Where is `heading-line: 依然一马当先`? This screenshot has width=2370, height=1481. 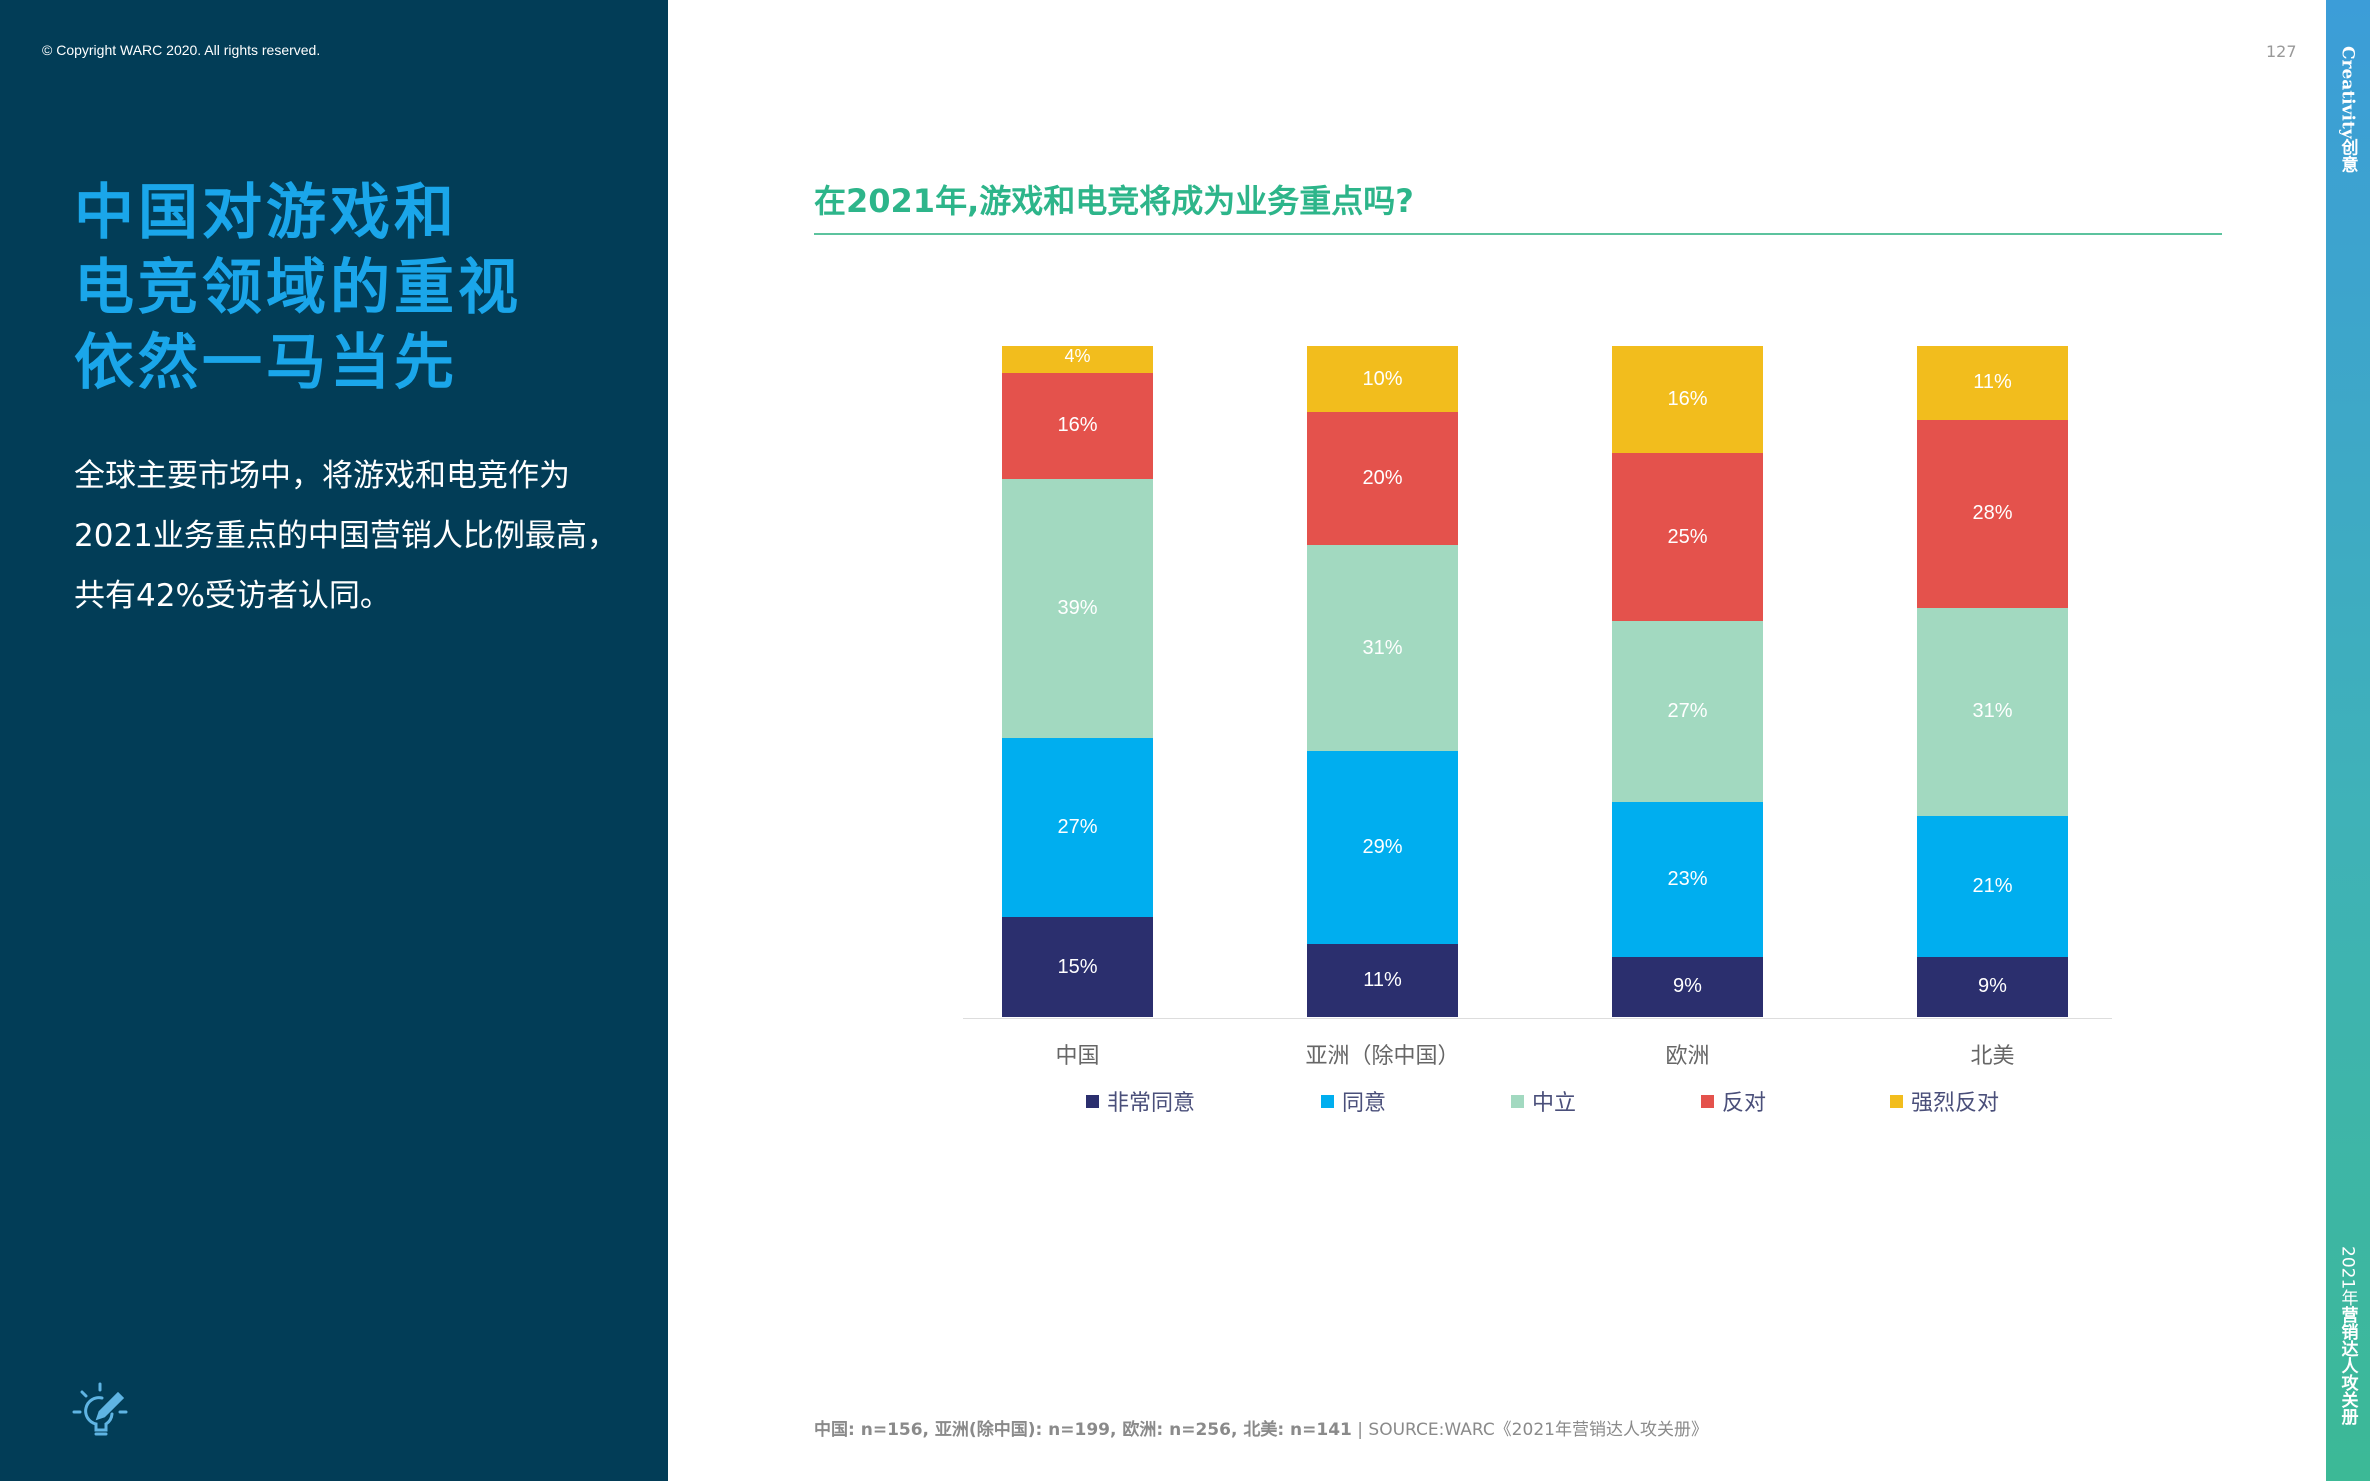 heading-line: 依然一马当先 is located at coordinates (266, 363).